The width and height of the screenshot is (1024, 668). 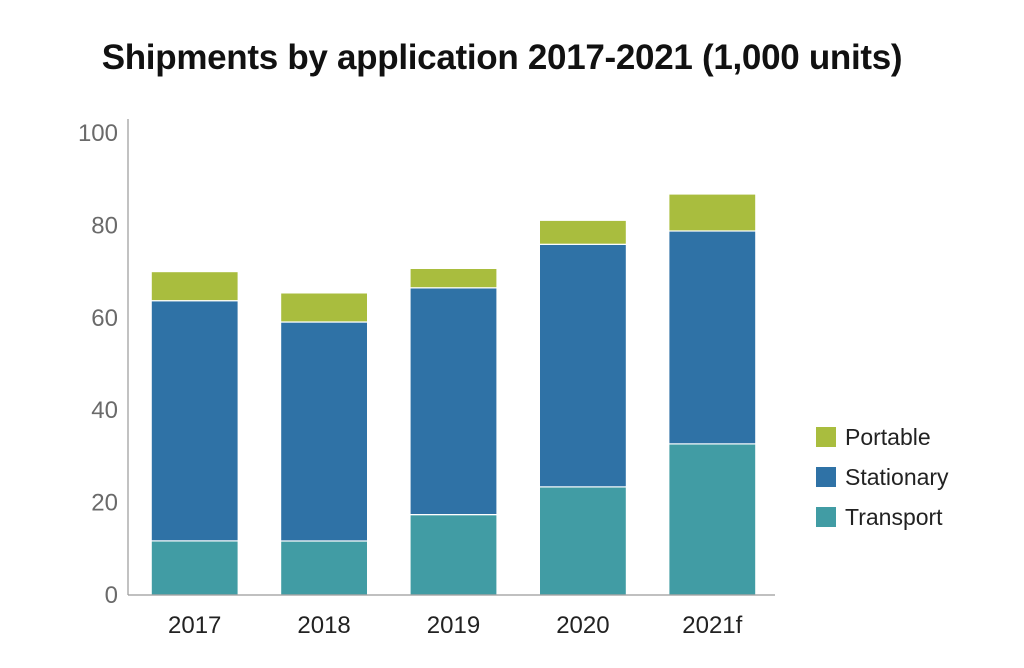 What do you see at coordinates (324, 307) in the screenshot?
I see `bar-portable-2018` at bounding box center [324, 307].